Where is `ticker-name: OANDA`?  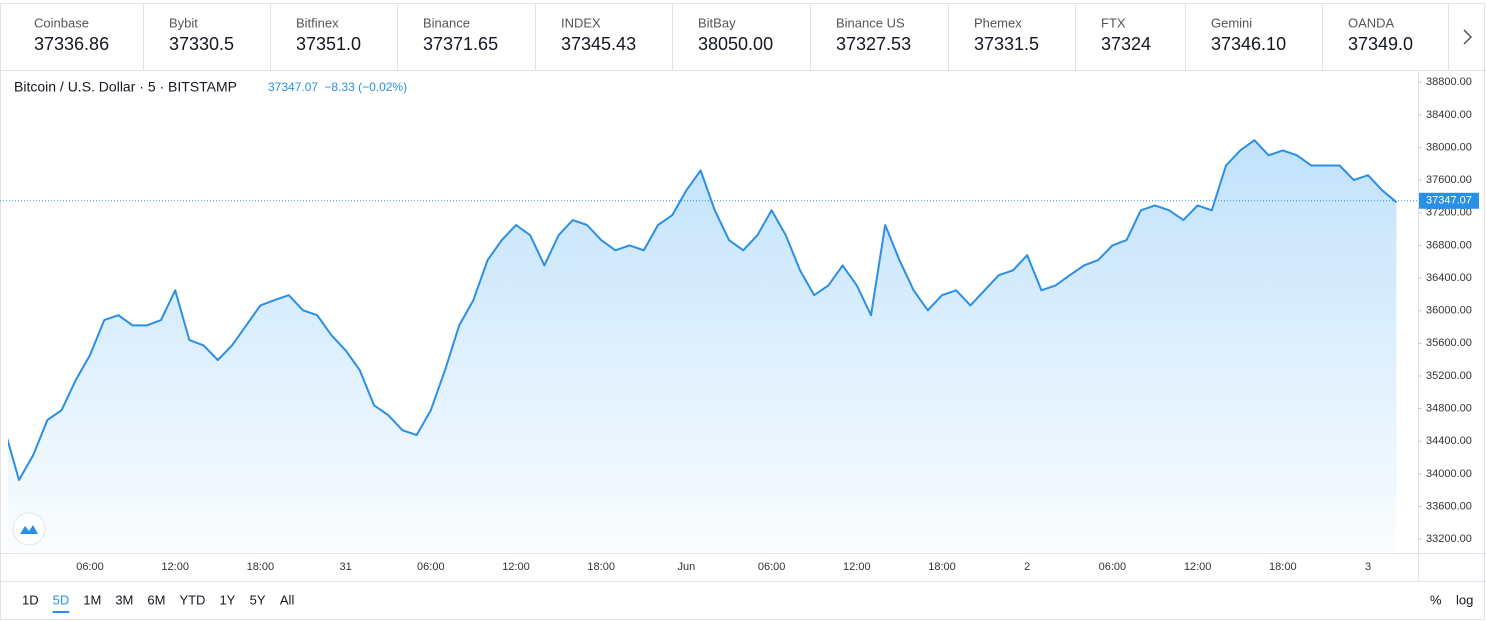
ticker-name: OANDA is located at coordinates (1371, 22).